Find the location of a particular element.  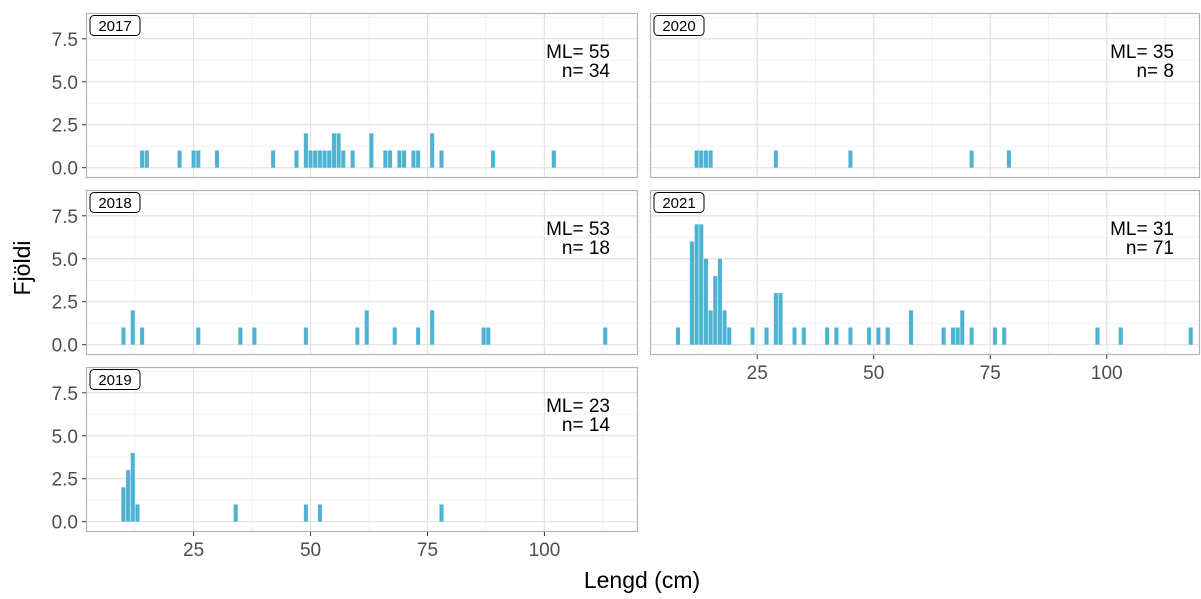

panel-year-label: 2018 is located at coordinates (115, 202).